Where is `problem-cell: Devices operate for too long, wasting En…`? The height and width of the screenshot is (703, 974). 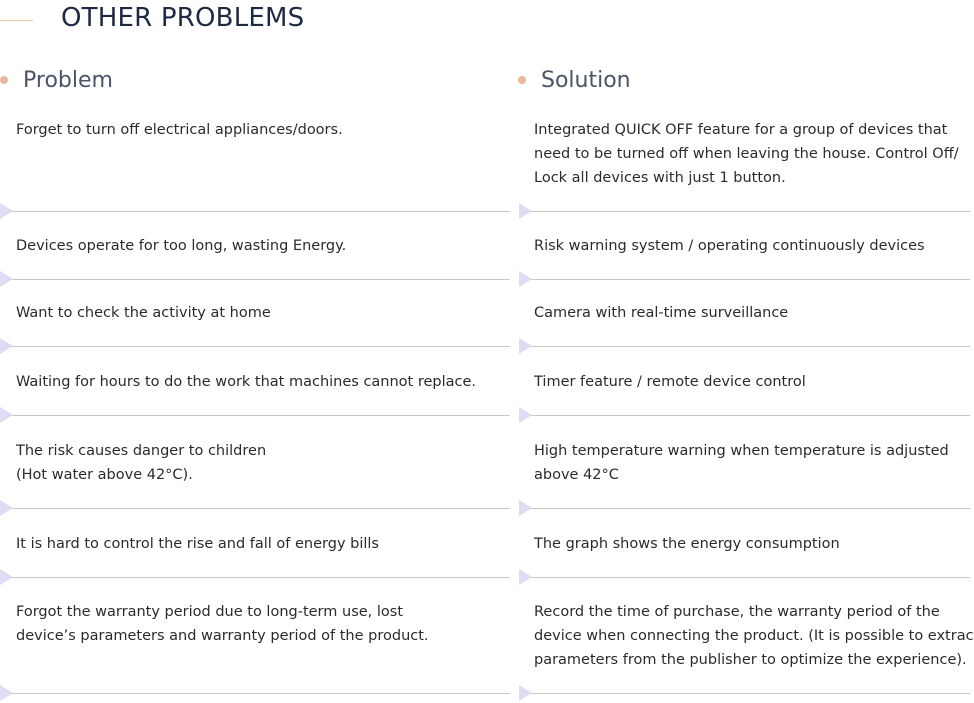
problem-cell: Devices operate for too long, wasting En… is located at coordinates (181, 246).